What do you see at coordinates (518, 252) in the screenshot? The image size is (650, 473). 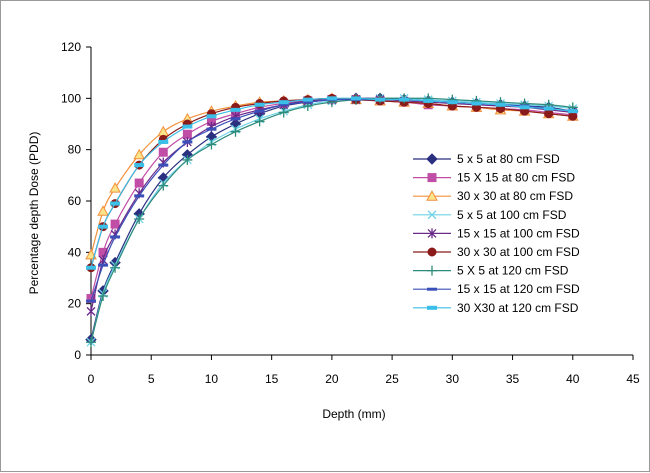 I see `legend-label: 30 x 30 at 100 cm FSD` at bounding box center [518, 252].